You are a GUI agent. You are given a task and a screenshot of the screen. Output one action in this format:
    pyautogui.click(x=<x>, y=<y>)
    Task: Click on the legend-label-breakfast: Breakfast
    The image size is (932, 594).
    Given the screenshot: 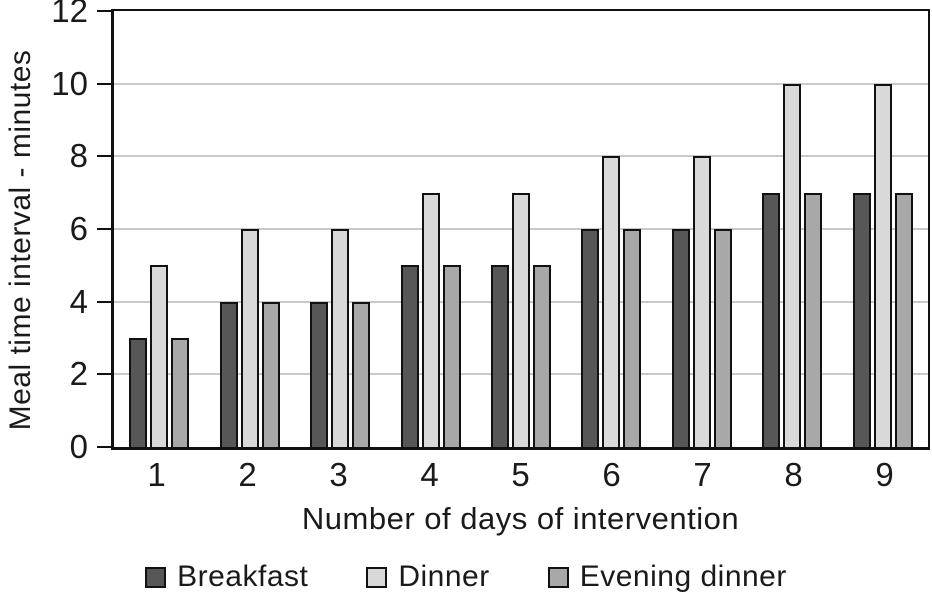 What is the action you would take?
    pyautogui.click(x=243, y=576)
    